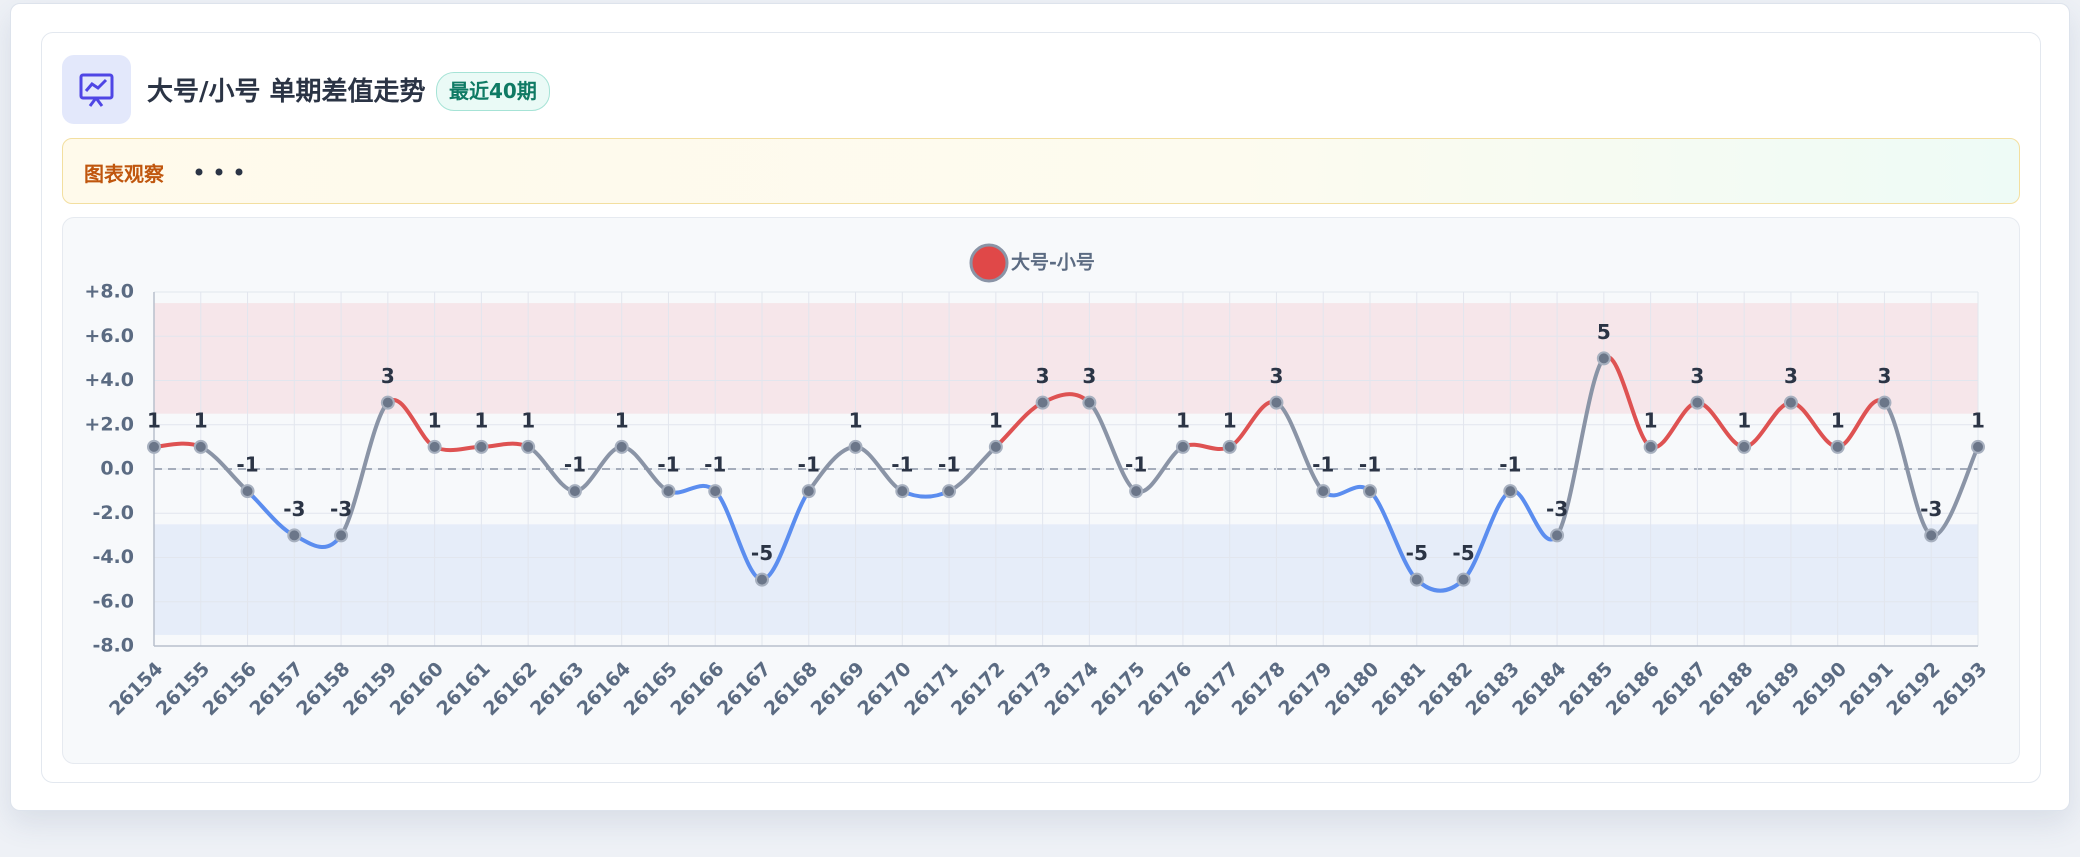 The width and height of the screenshot is (2080, 857). What do you see at coordinates (989, 263) in the screenshot?
I see `legend-marker` at bounding box center [989, 263].